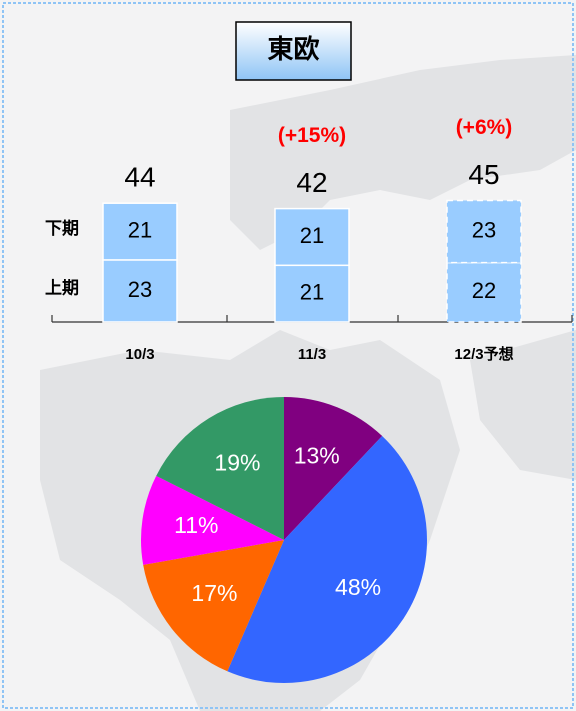  I want to click on legend-label: 下期, so click(62, 228).